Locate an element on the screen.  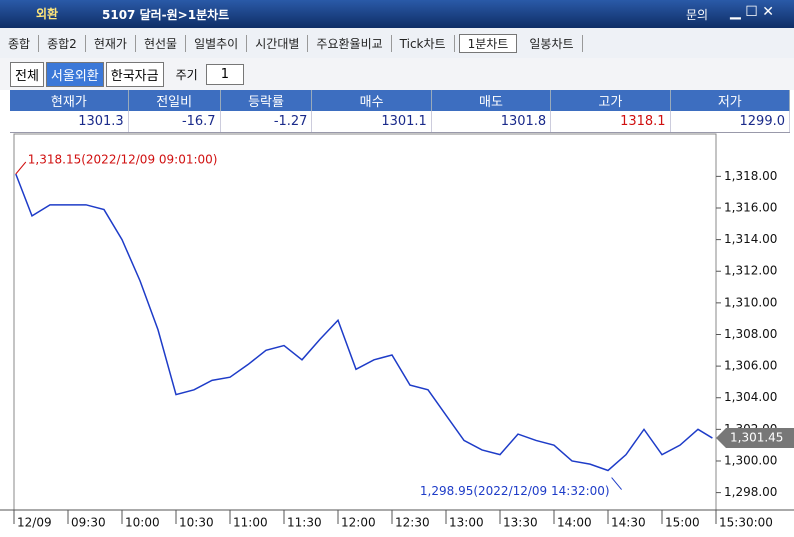
toolbar: 전체 서울외환 한국자금 주기 1 is located at coordinates (397, 74).